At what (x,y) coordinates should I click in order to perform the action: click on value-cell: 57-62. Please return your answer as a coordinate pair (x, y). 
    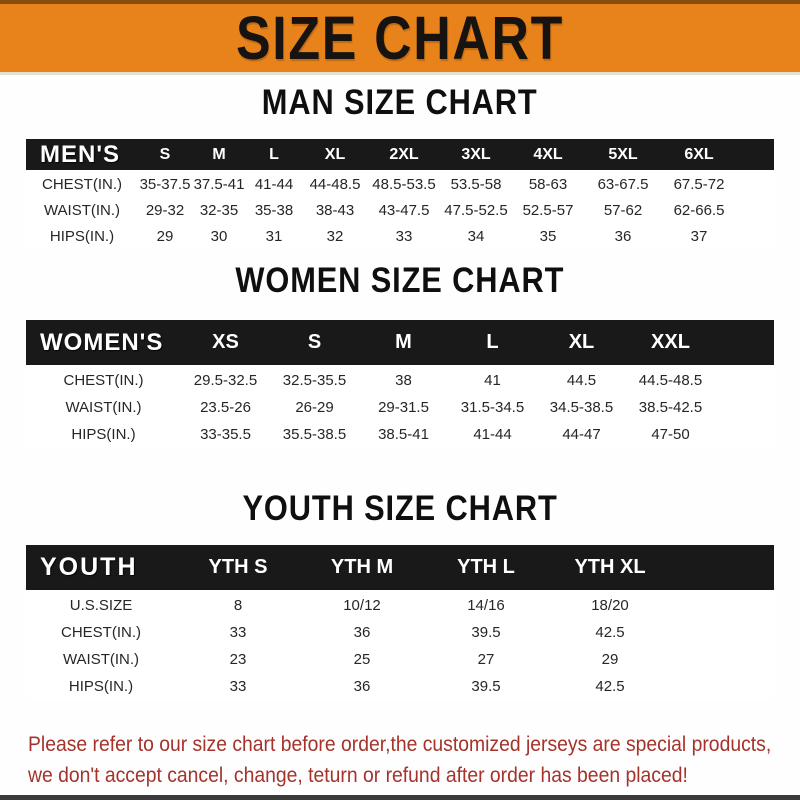
    Looking at the image, I should click on (623, 210).